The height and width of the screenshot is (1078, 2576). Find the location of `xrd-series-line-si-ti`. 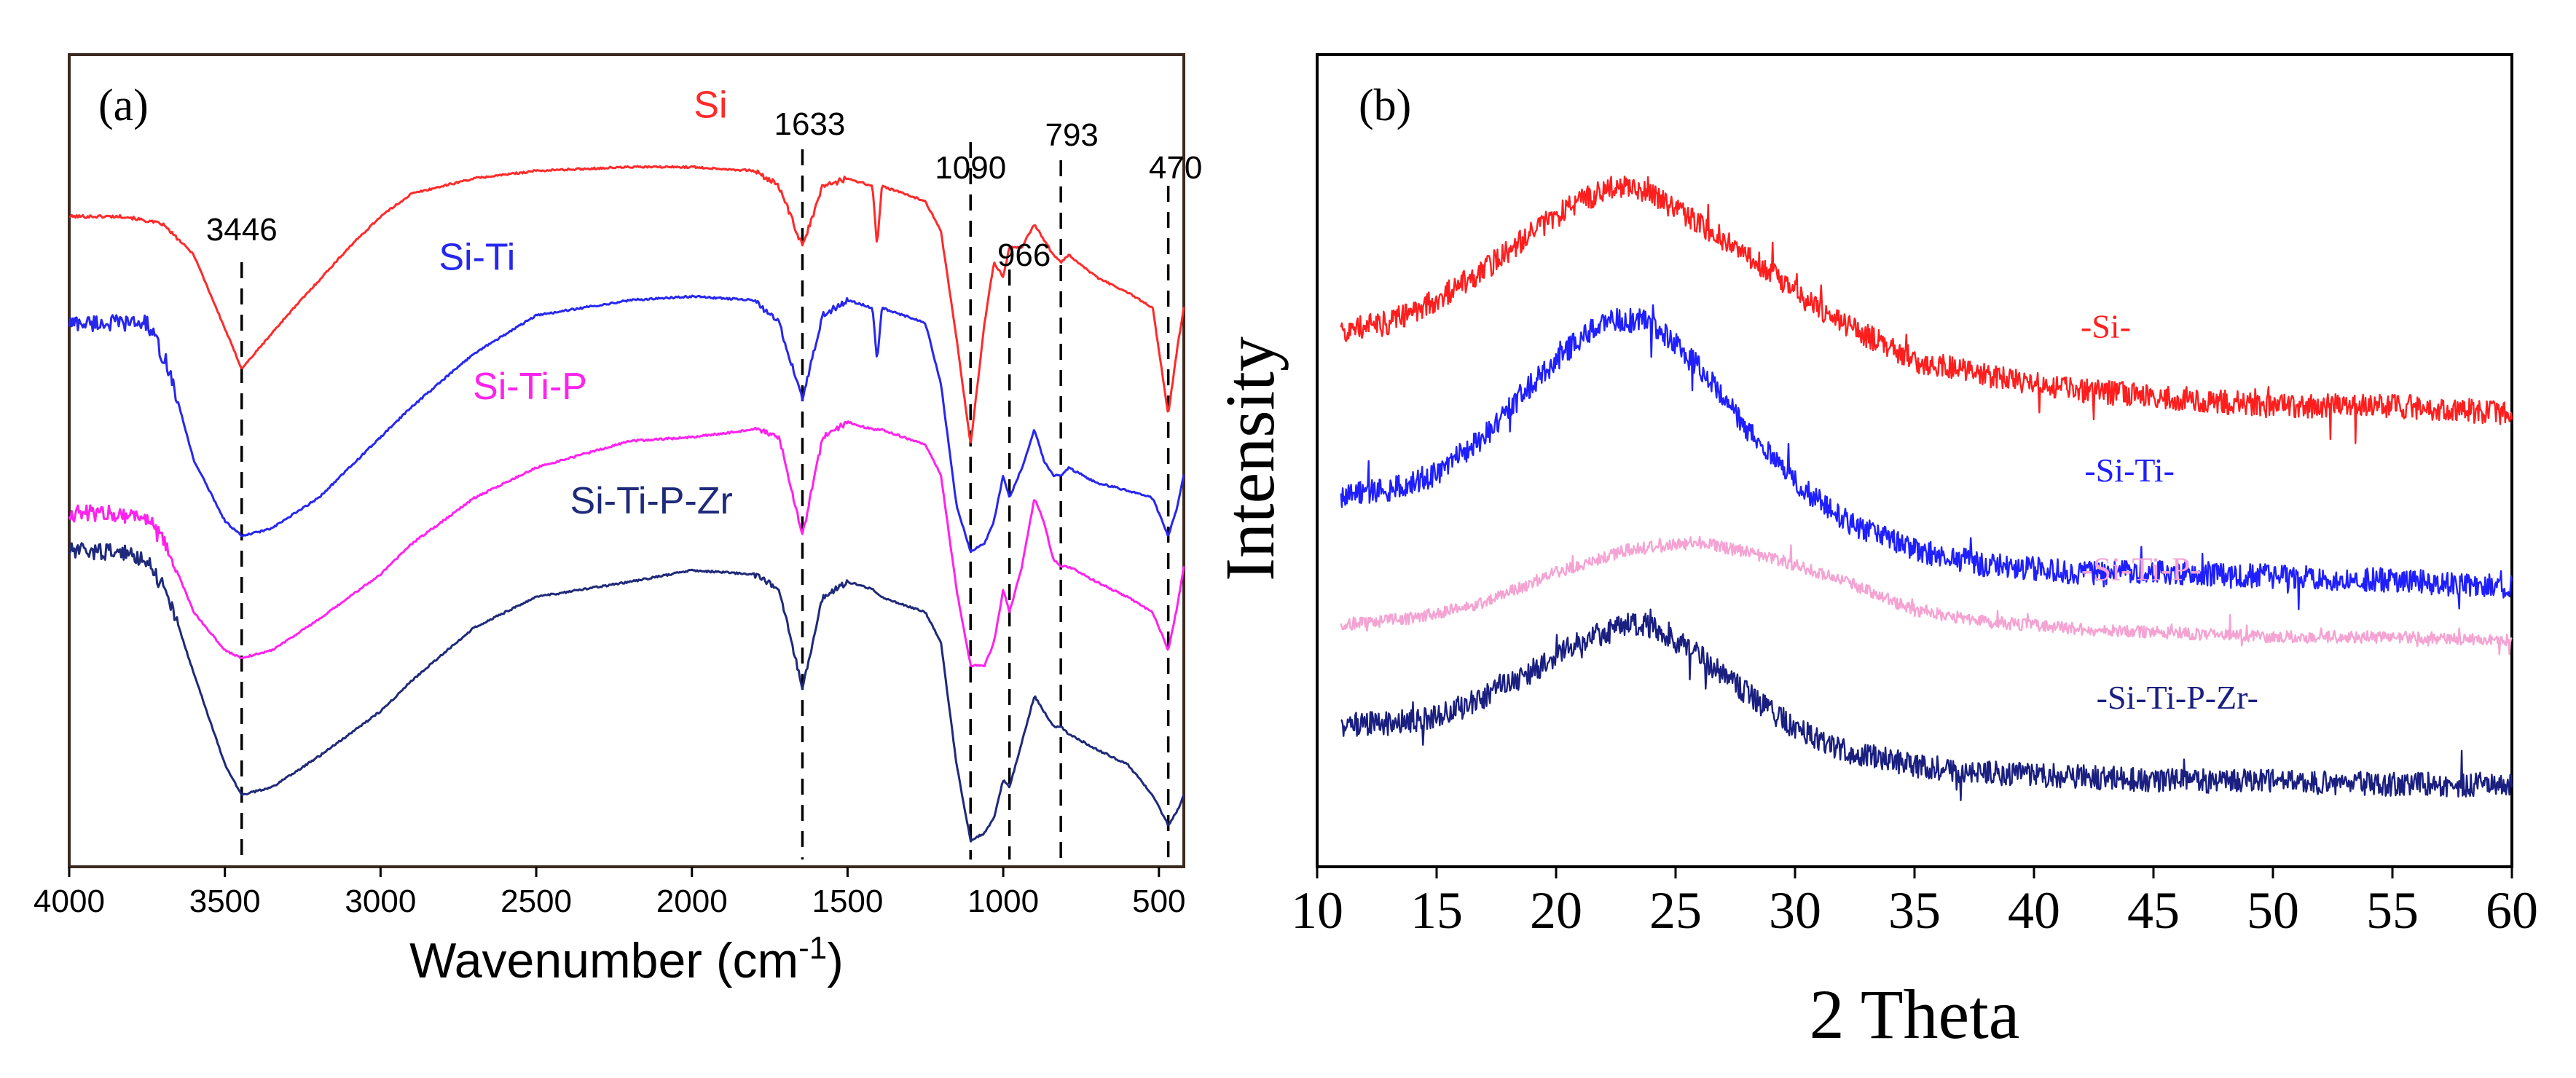

xrd-series-line-si-ti is located at coordinates (1926, 457).